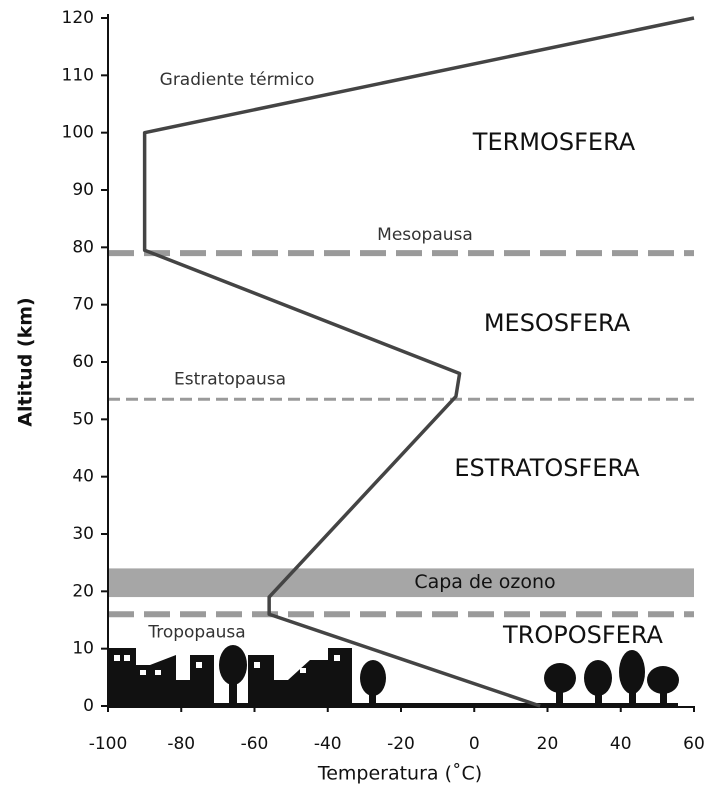 This screenshot has width=709, height=790. I want to click on x-tick-label: 60, so click(694, 744).